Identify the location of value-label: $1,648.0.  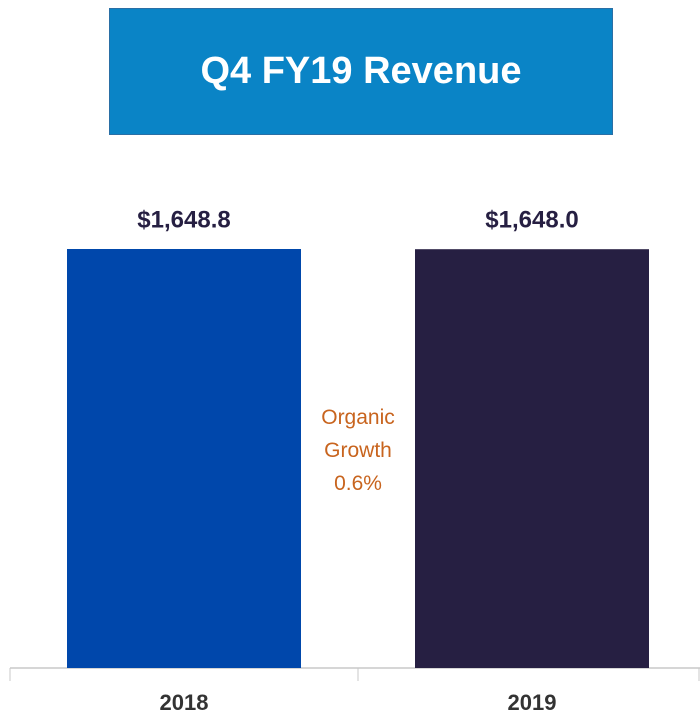
(531, 220).